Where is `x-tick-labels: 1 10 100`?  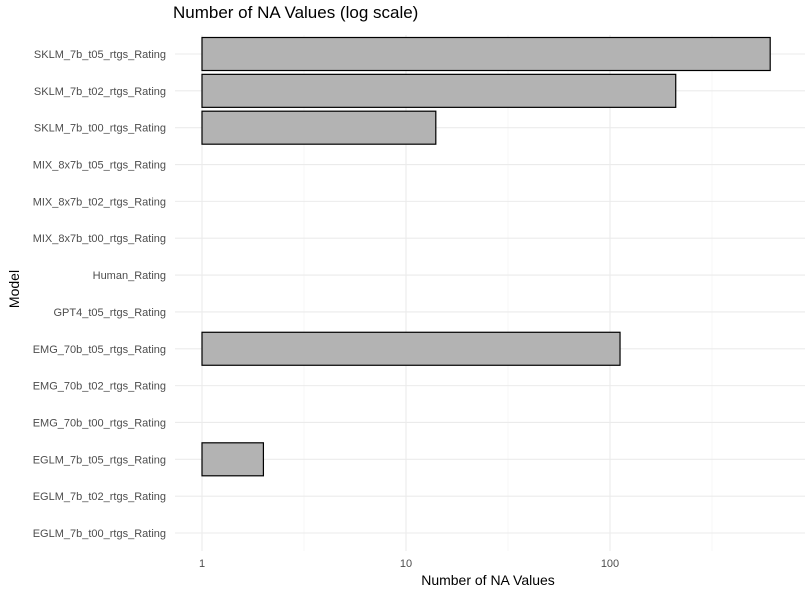
x-tick-labels: 1 10 100 is located at coordinates (409, 564).